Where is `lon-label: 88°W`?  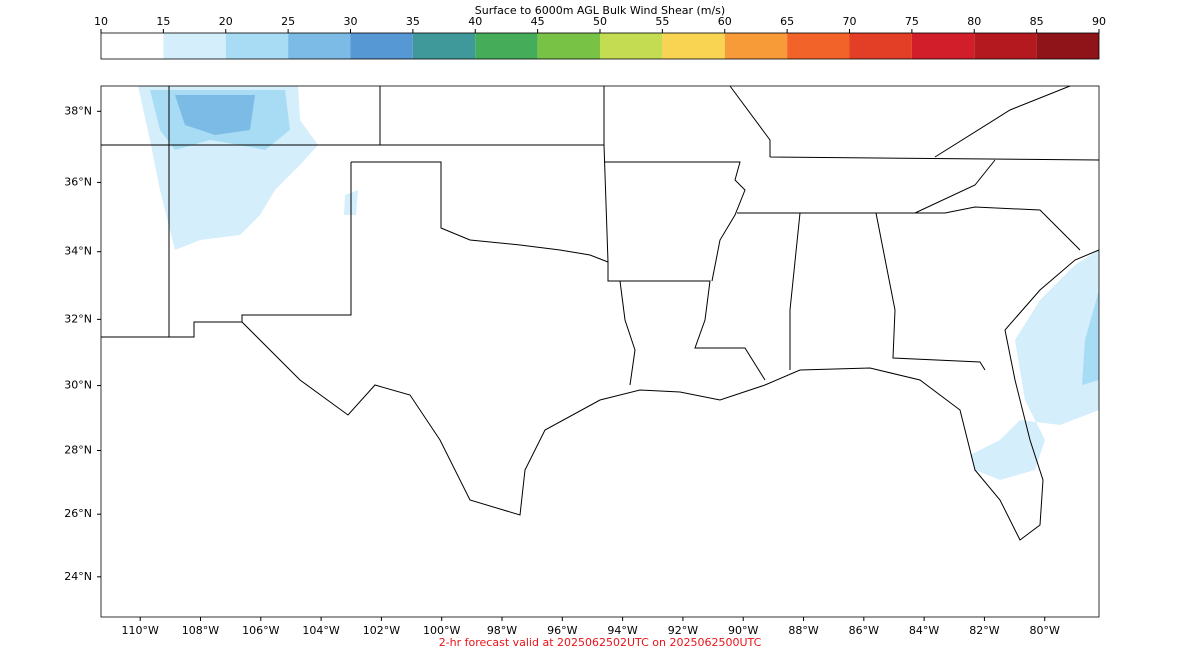
lon-label: 88°W is located at coordinates (803, 630).